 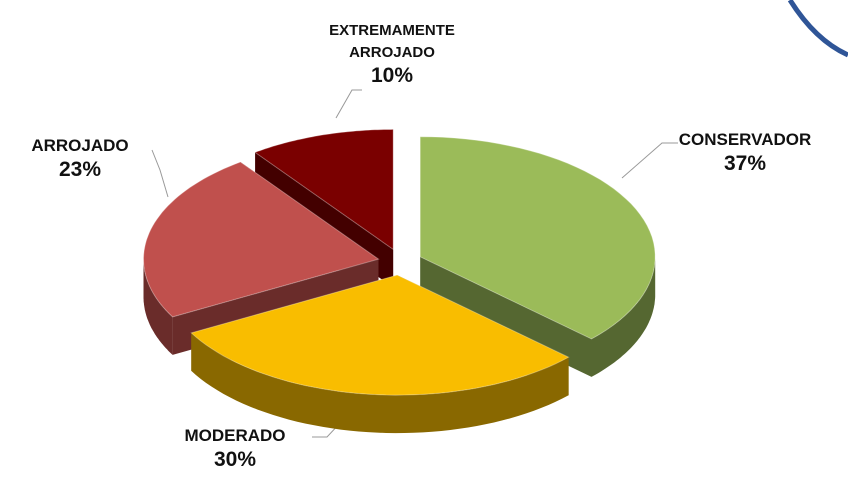 What do you see at coordinates (392, 41) in the screenshot?
I see `category-label: EXTREMAMENTE ARROJADO` at bounding box center [392, 41].